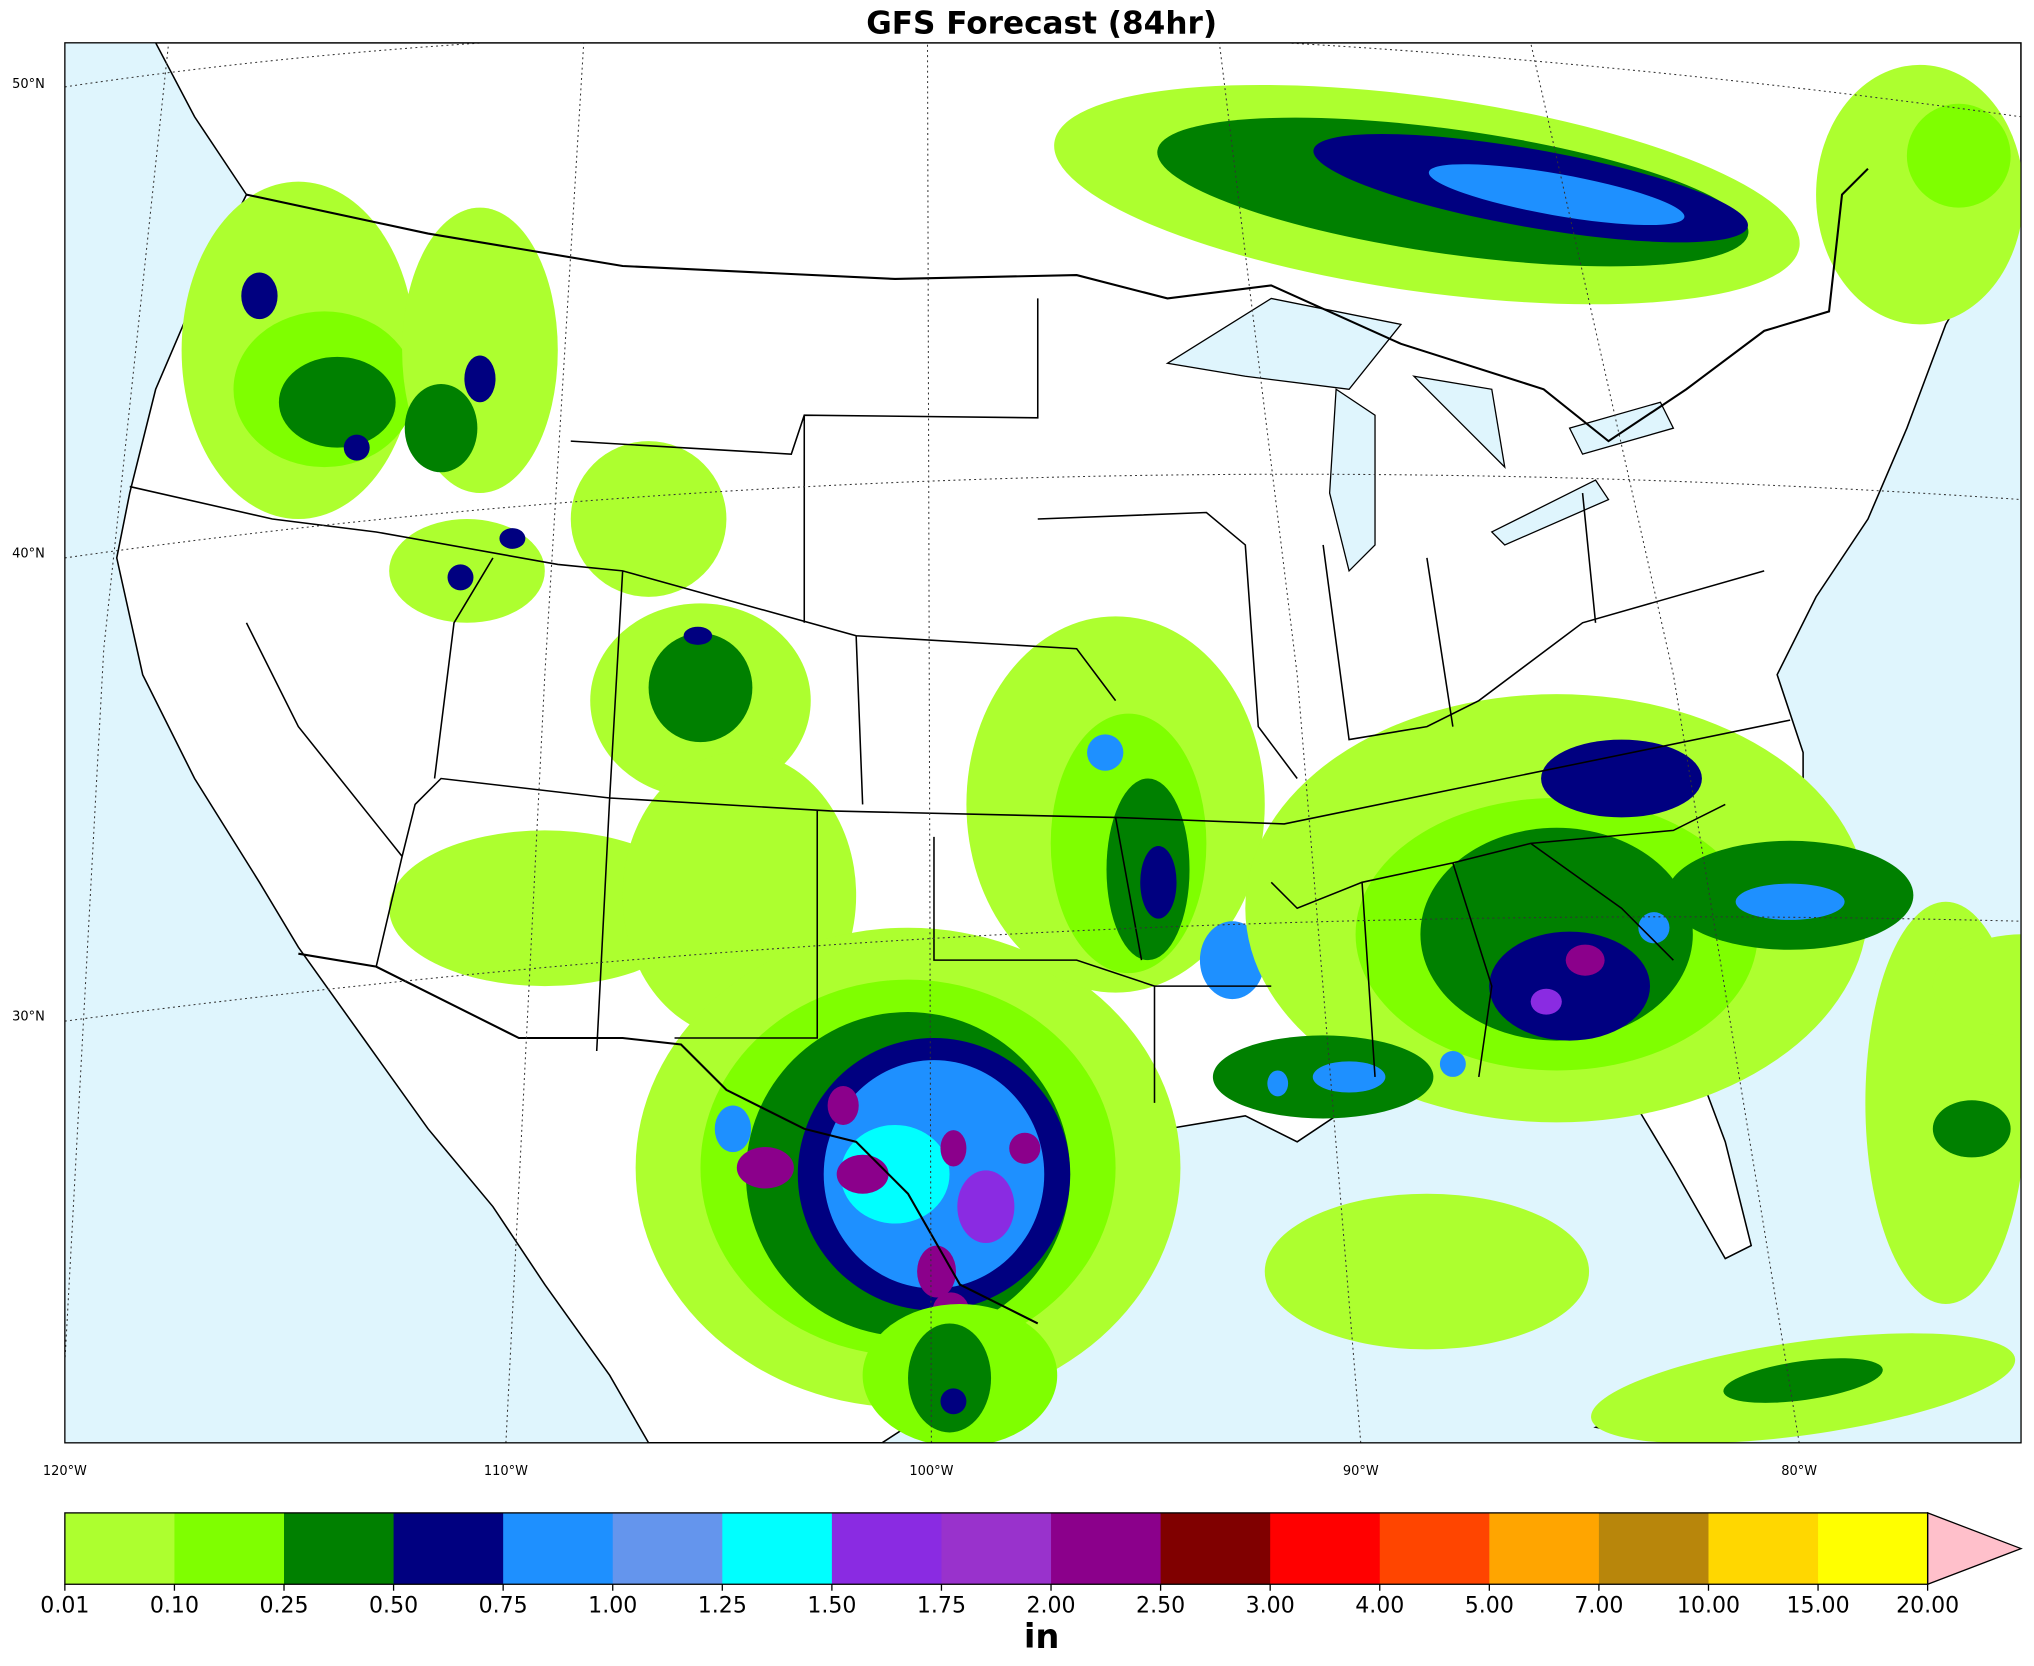 The height and width of the screenshot is (1666, 2034). I want to click on colorbar-tick-label: 0.75, so click(503, 1605).